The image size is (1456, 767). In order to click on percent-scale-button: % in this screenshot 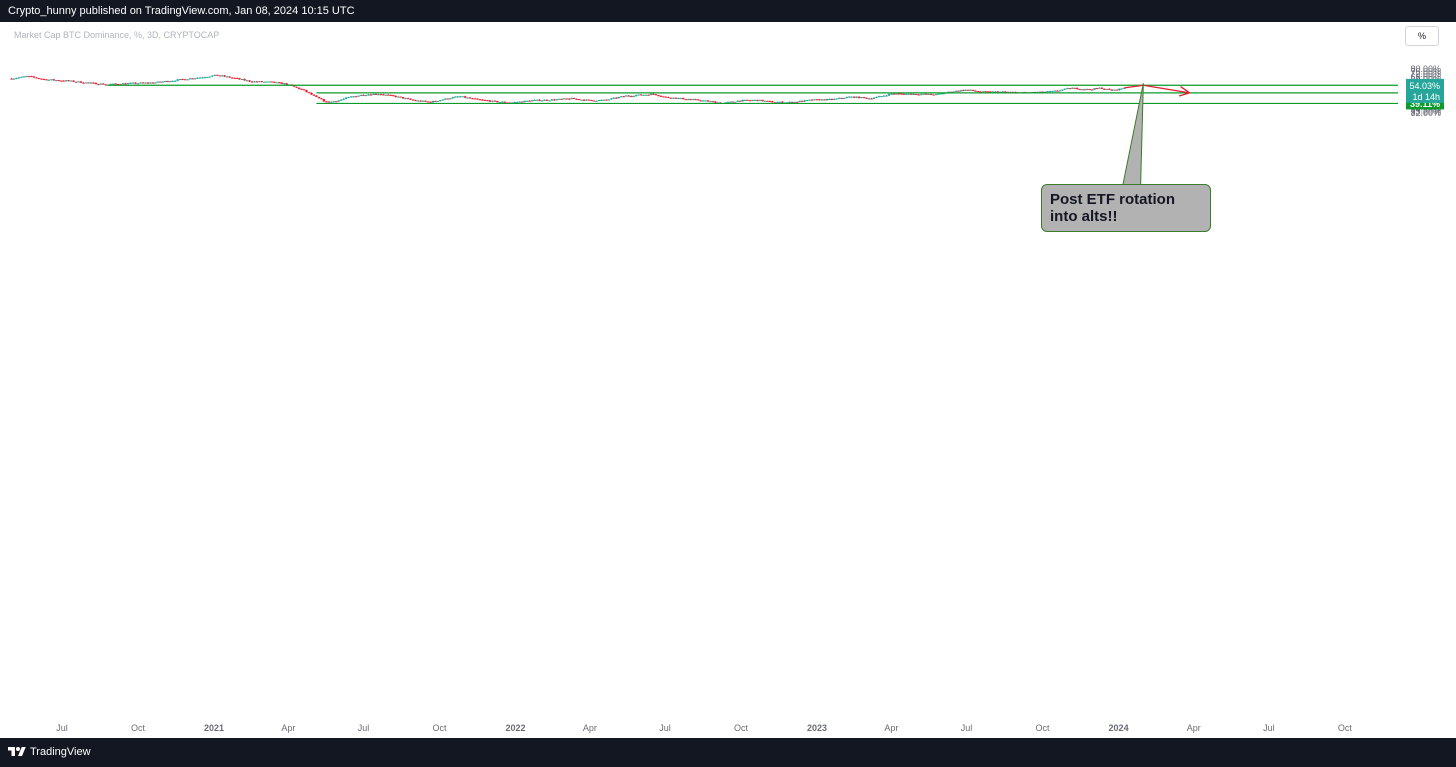, I will do `click(1422, 36)`.